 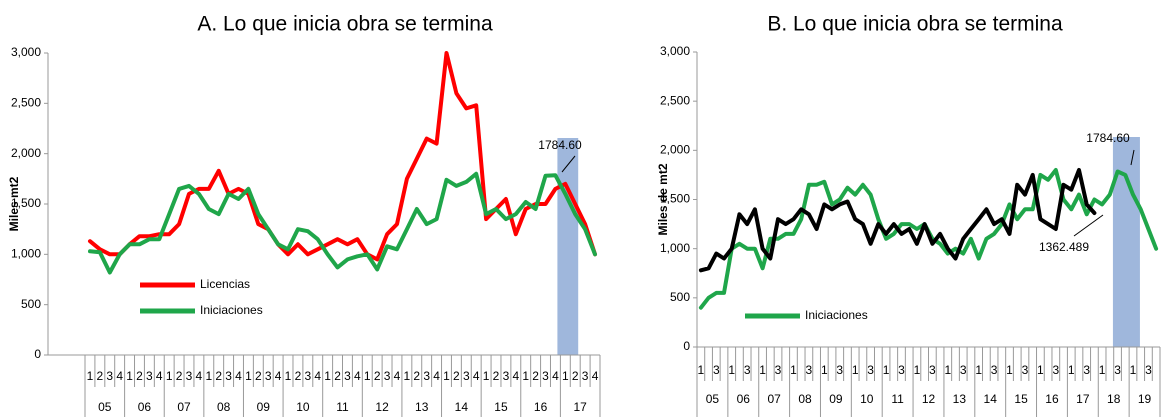 I want to click on x-group-label: 18, so click(x=1114, y=399).